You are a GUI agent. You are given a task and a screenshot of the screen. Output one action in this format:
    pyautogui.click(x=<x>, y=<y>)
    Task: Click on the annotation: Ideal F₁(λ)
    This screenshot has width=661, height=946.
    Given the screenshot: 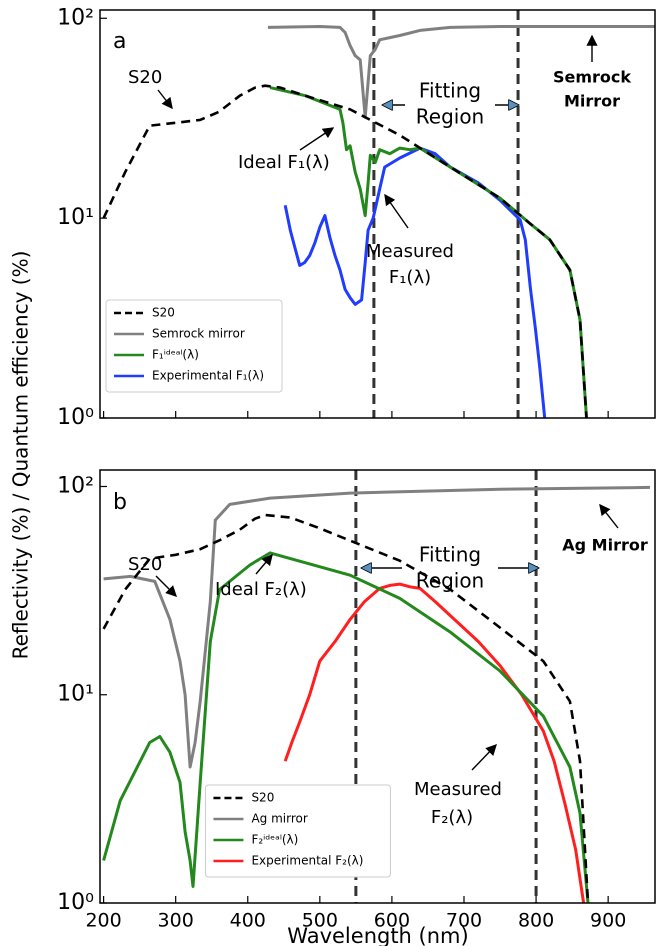 What is the action you would take?
    pyautogui.click(x=284, y=162)
    